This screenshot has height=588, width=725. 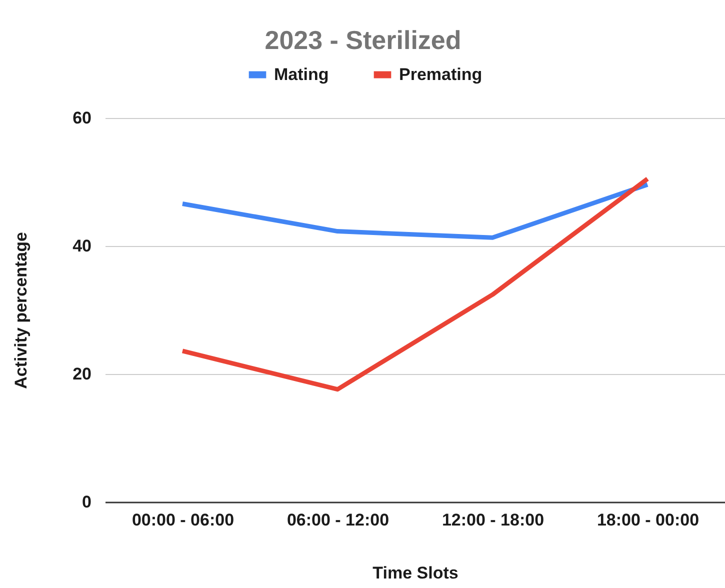 What do you see at coordinates (338, 520) in the screenshot?
I see `x-tick-label: 06:00 - 12:00` at bounding box center [338, 520].